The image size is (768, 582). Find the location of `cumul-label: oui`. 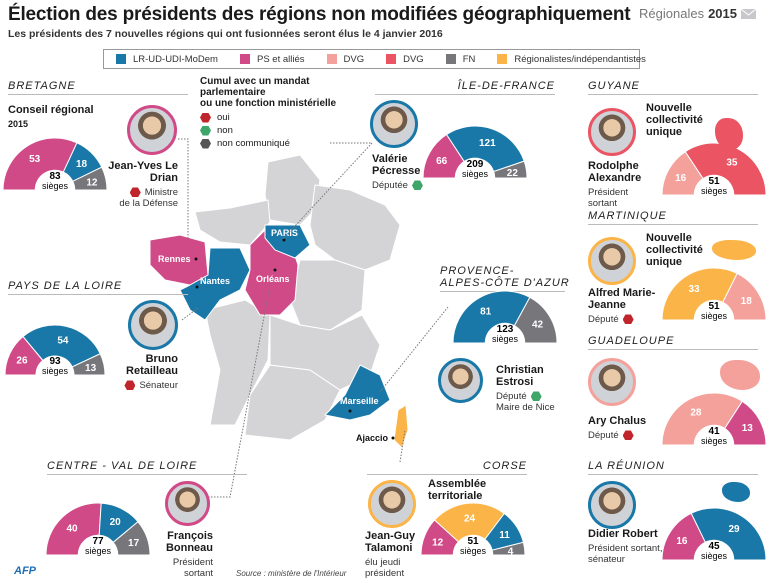

cumul-label: oui is located at coordinates (223, 117).